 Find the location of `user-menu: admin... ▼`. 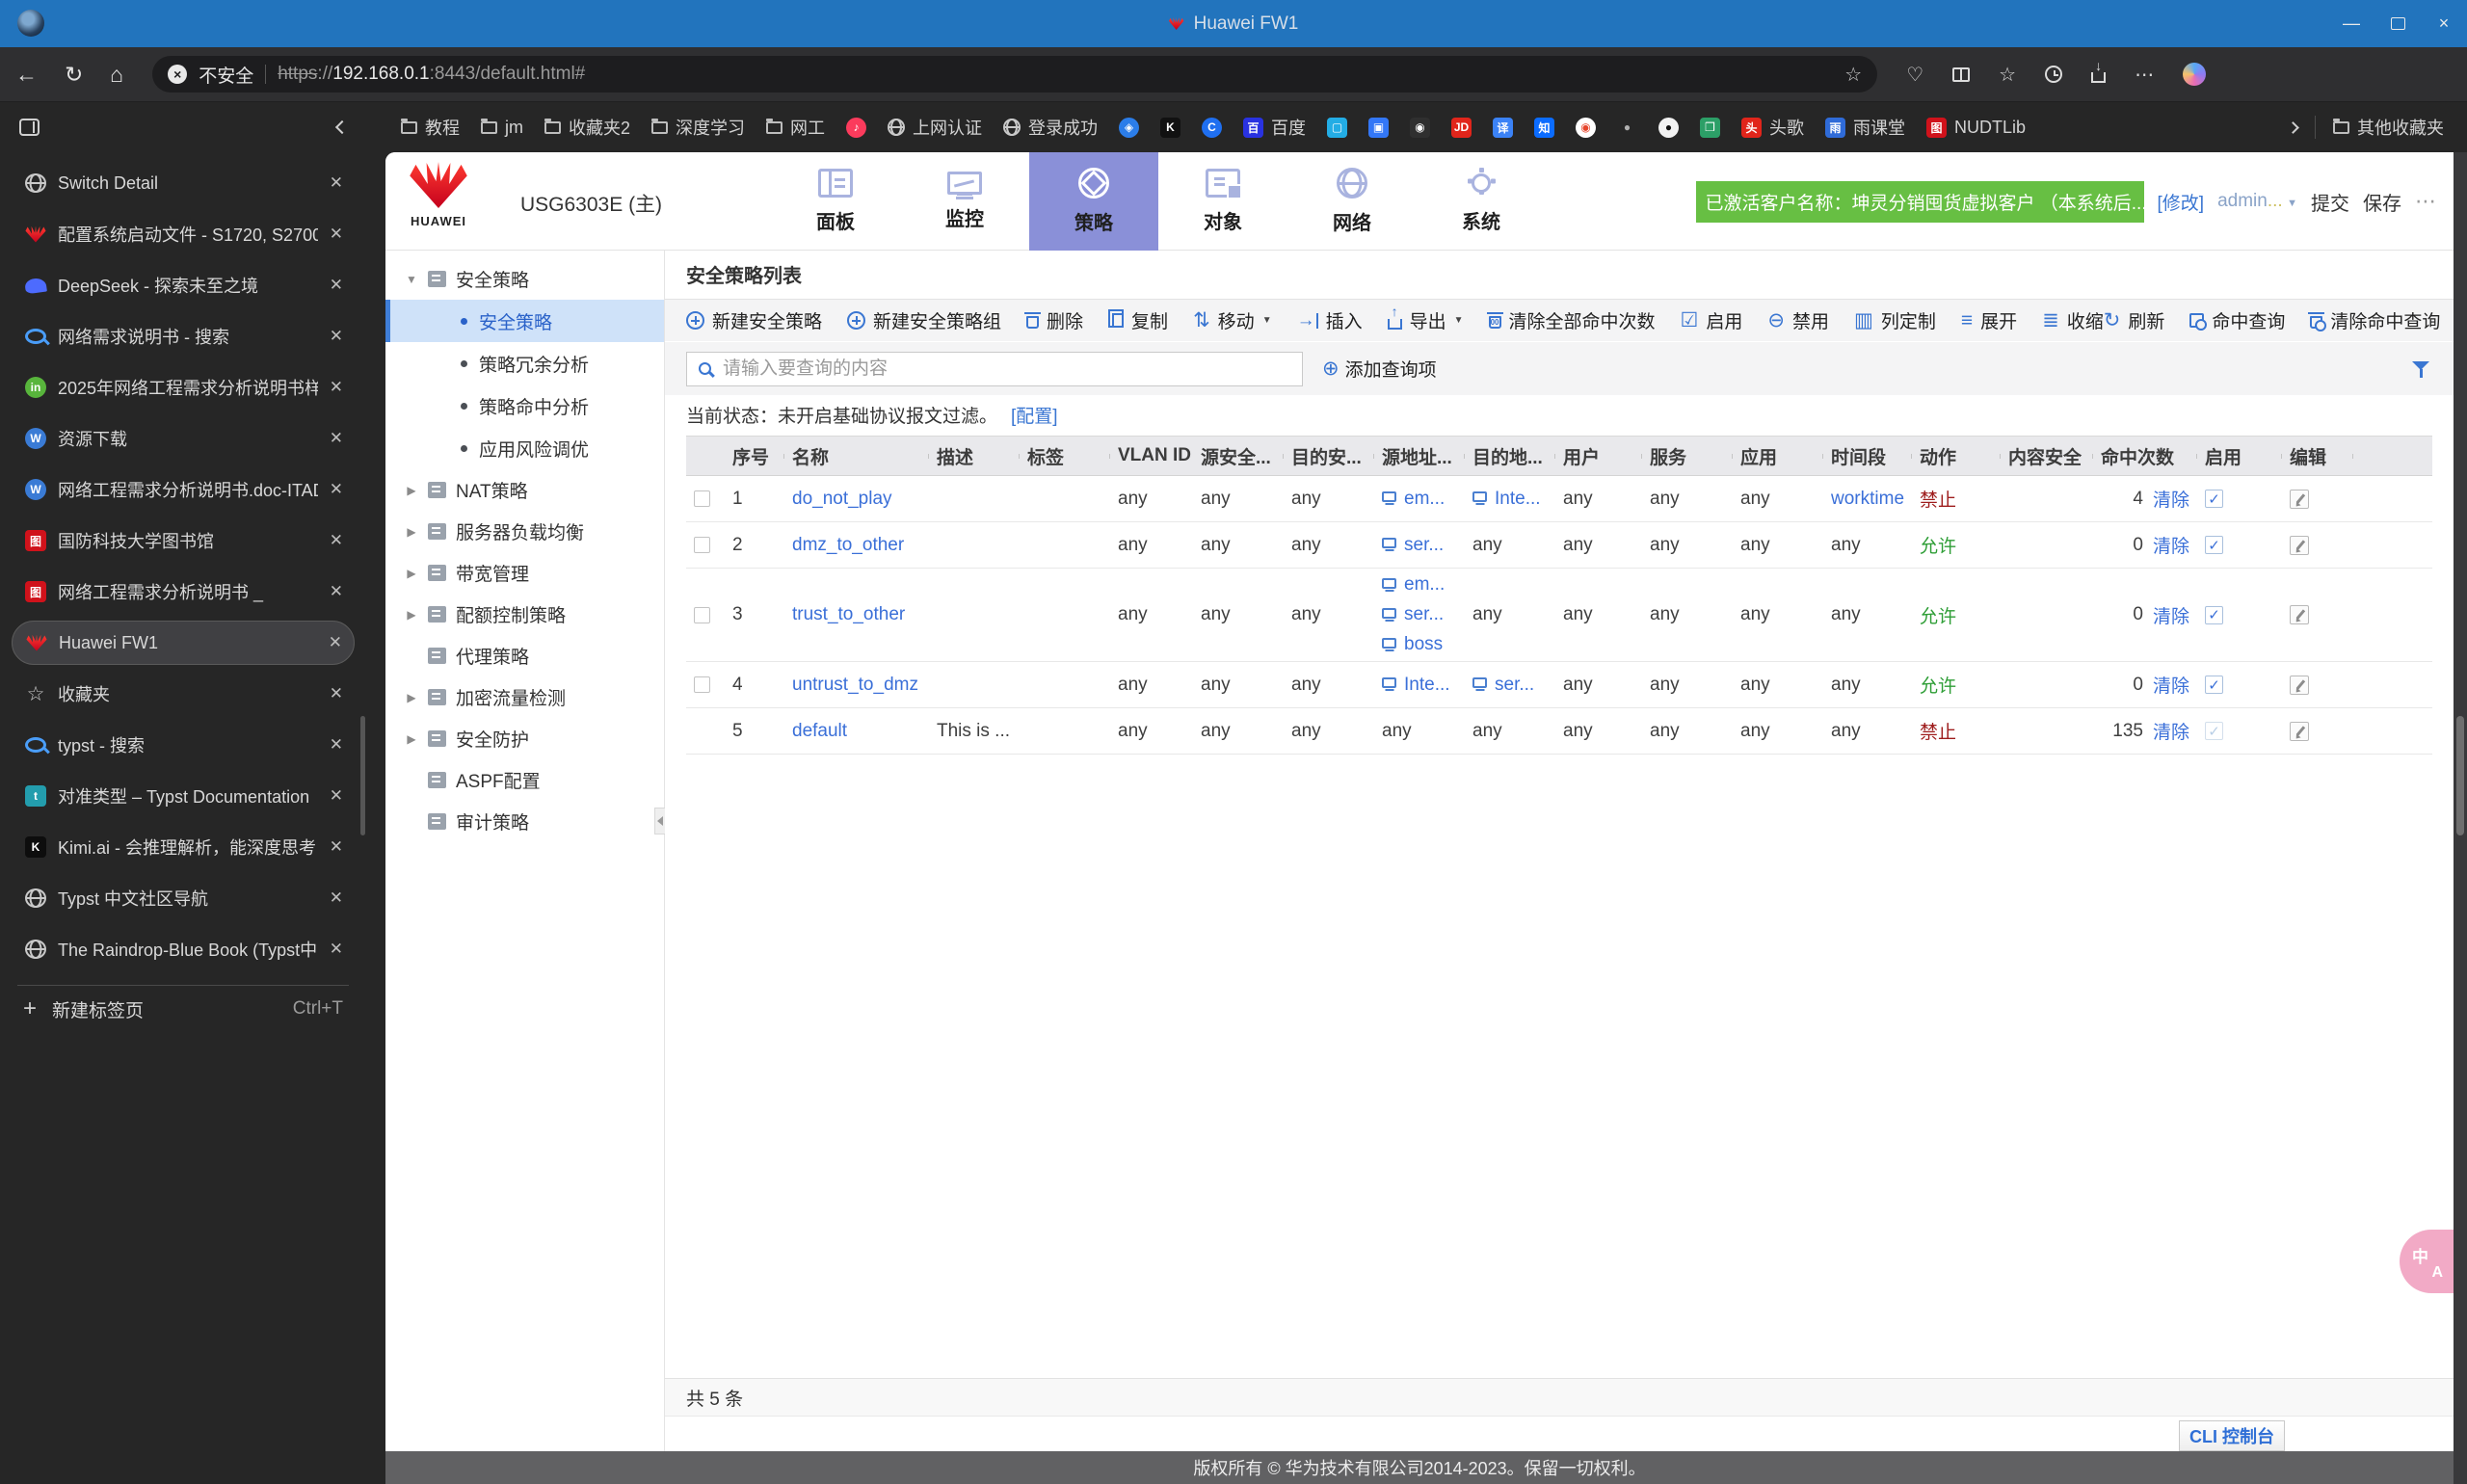

user-menu: admin... ▼ is located at coordinates (2257, 201).